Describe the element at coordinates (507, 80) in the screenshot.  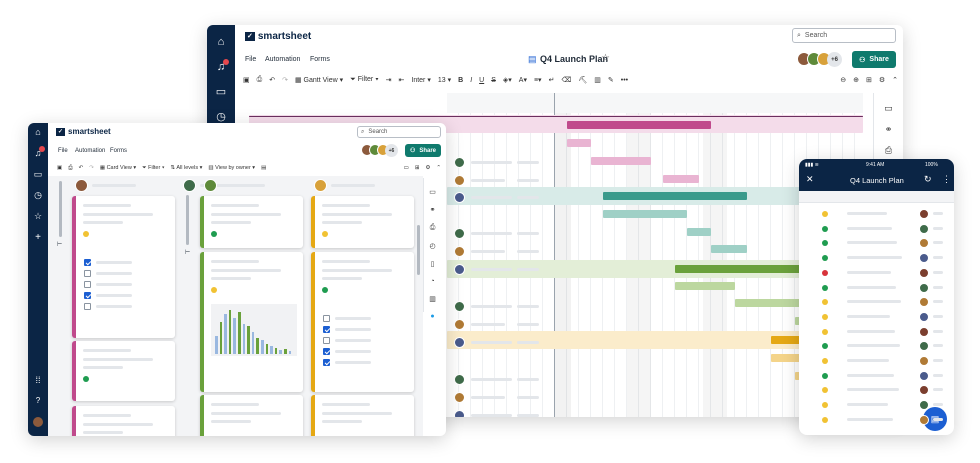
I see `fill-color-icon: ◈▾` at that location.